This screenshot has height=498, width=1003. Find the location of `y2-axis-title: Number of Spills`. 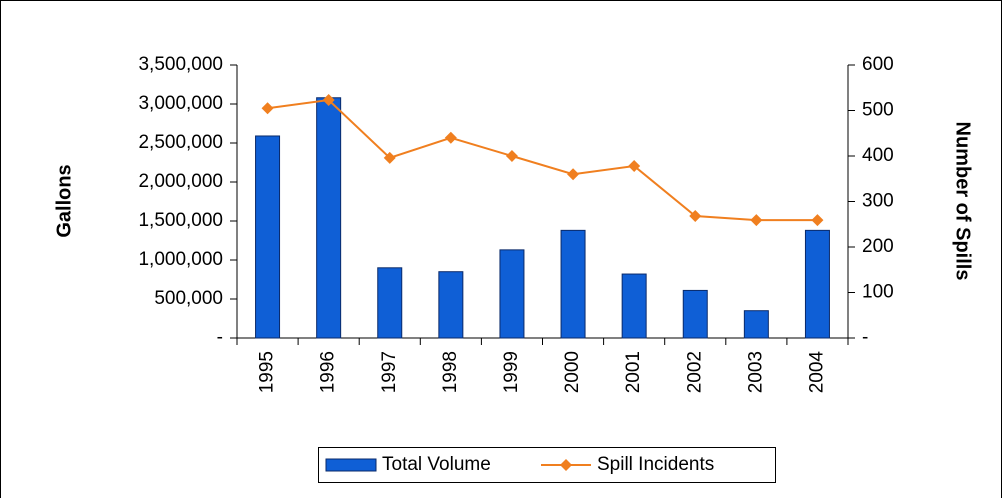

y2-axis-title: Number of Spills is located at coordinates (963, 201).